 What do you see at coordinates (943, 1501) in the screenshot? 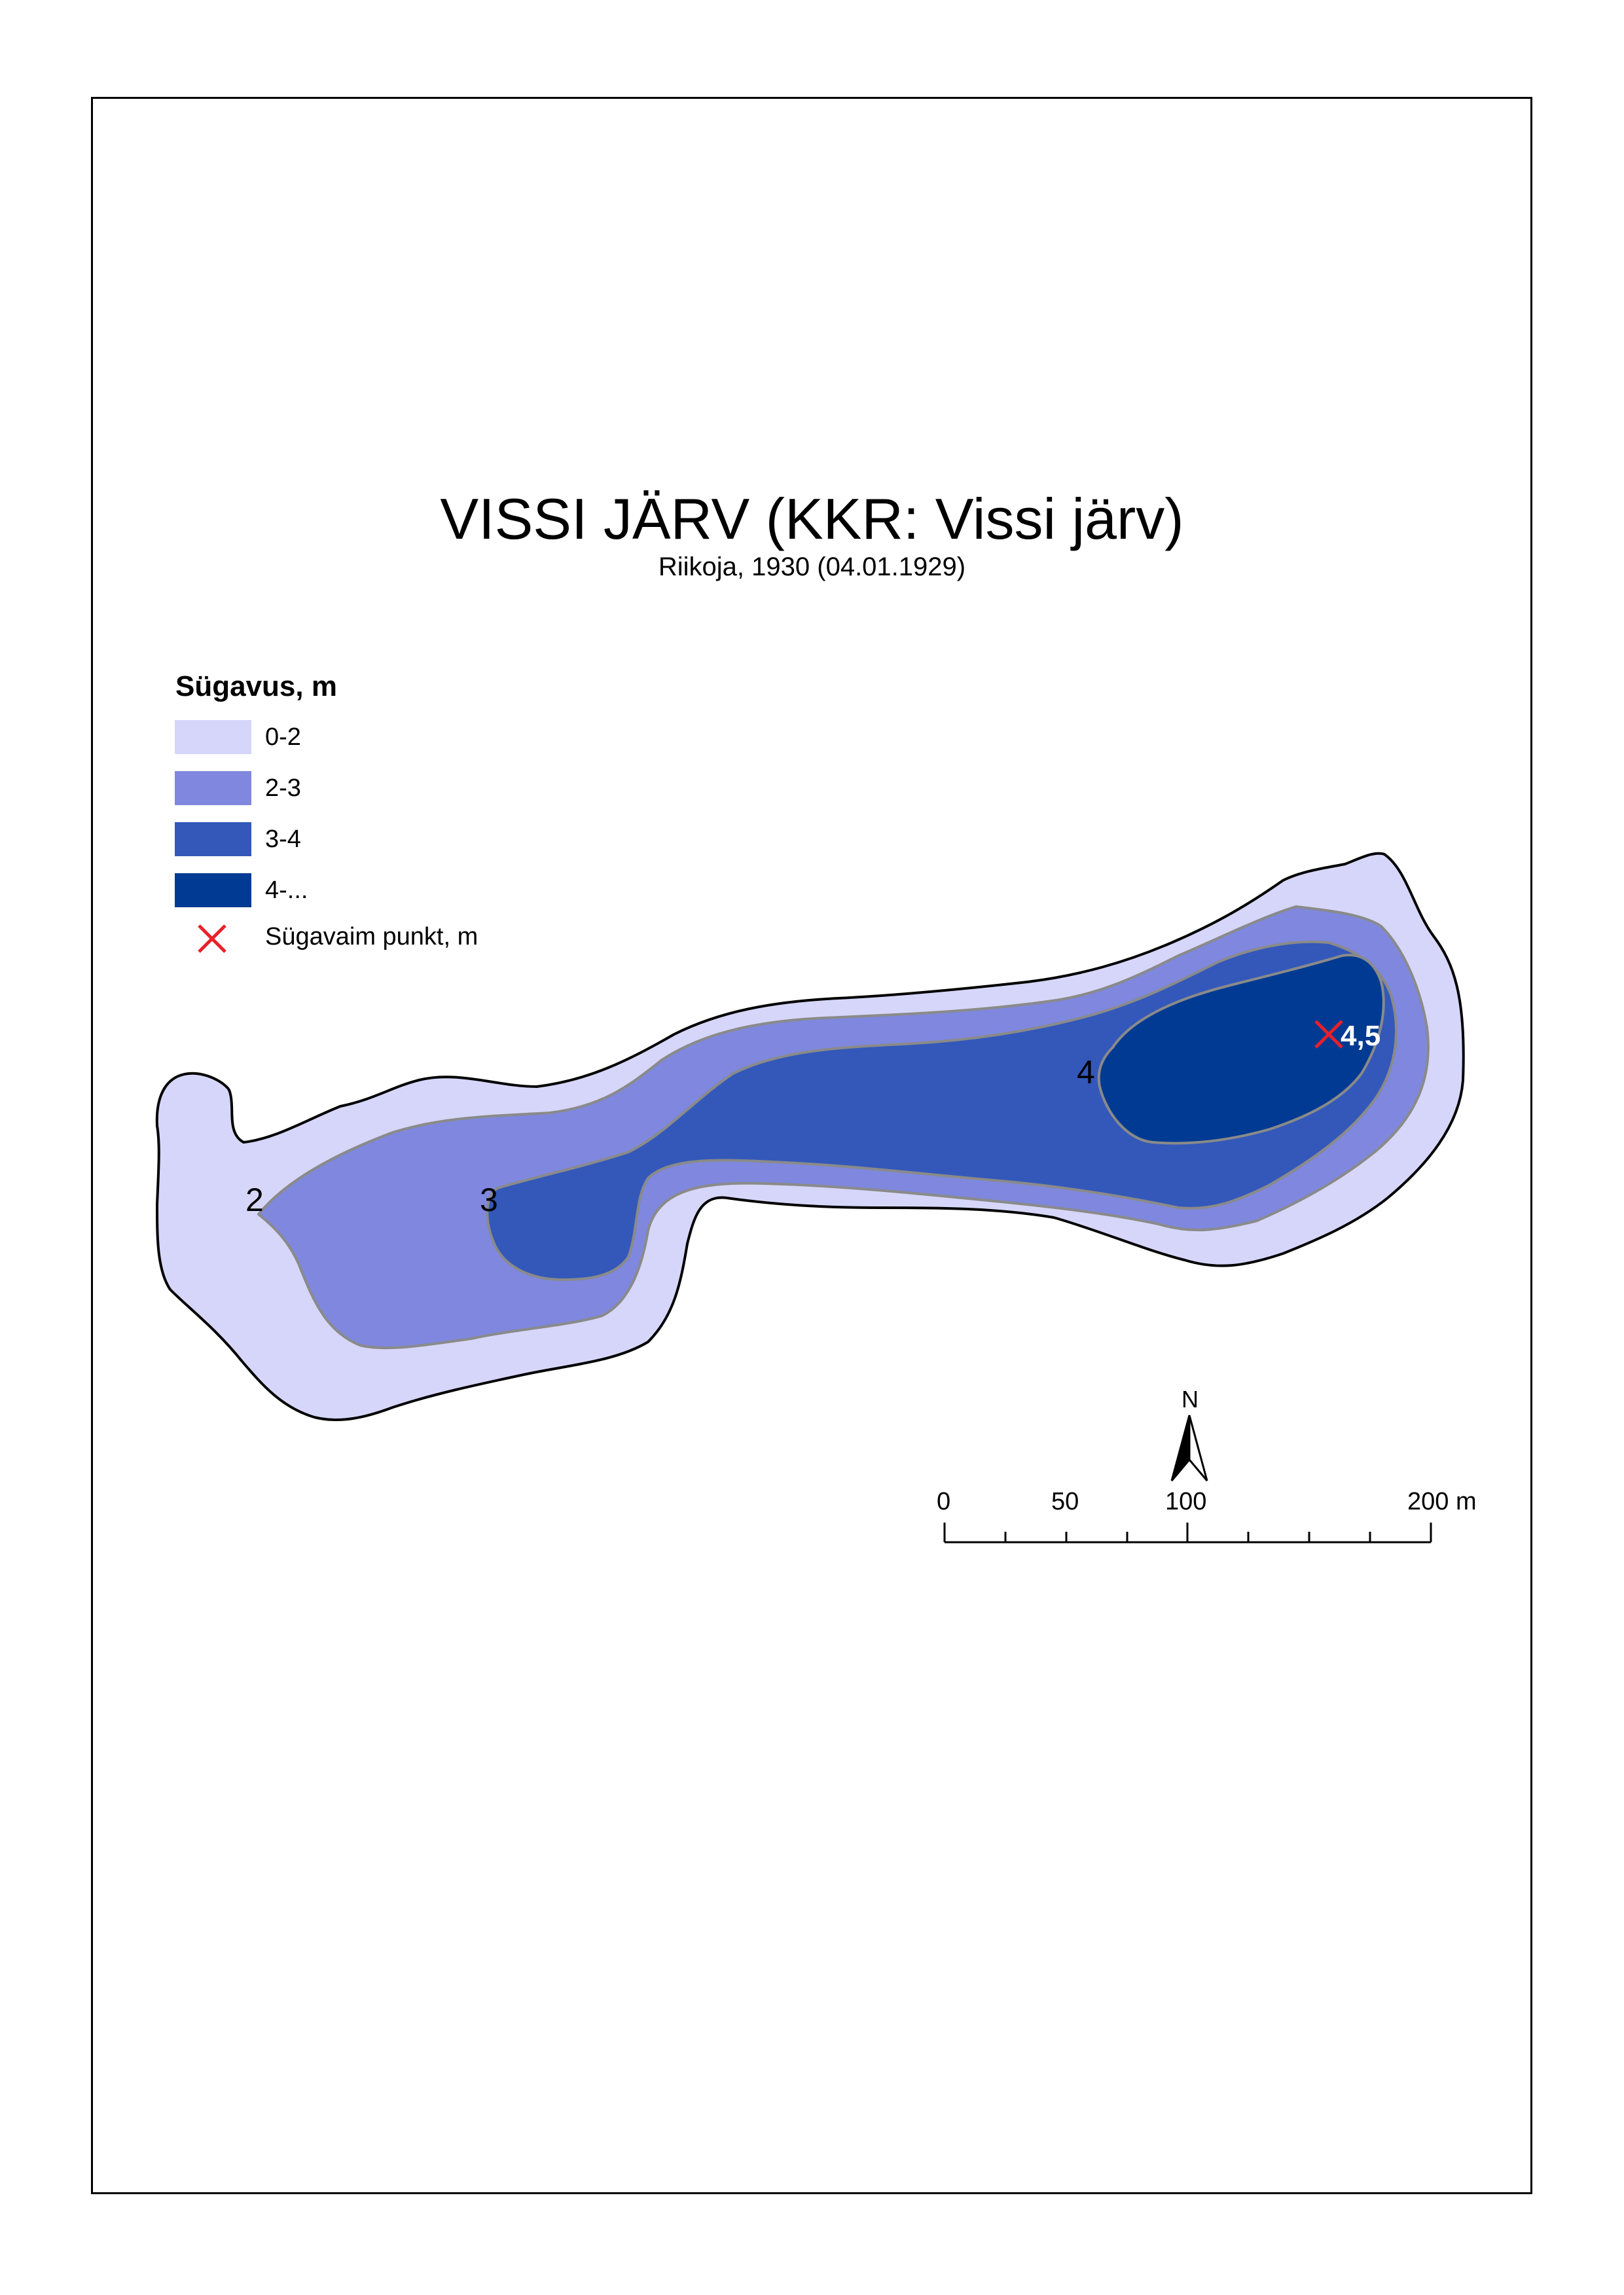
I see `scale-label-0: 0` at bounding box center [943, 1501].